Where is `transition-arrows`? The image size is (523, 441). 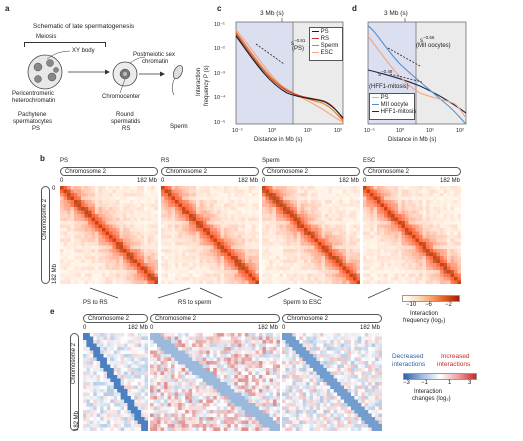 transition-arrows is located at coordinates (240, 293).